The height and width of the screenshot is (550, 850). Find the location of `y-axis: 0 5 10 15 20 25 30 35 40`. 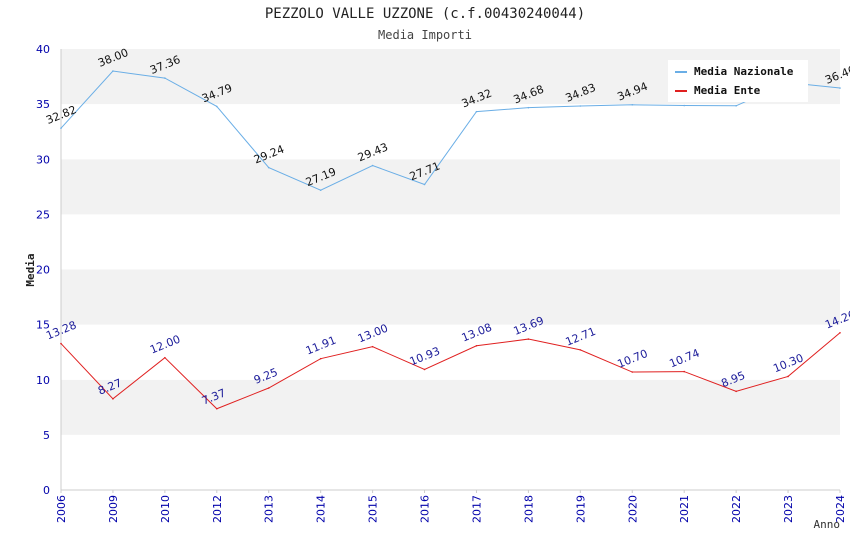

y-axis: 0 5 10 15 20 25 30 35 40 is located at coordinates (43, 270).